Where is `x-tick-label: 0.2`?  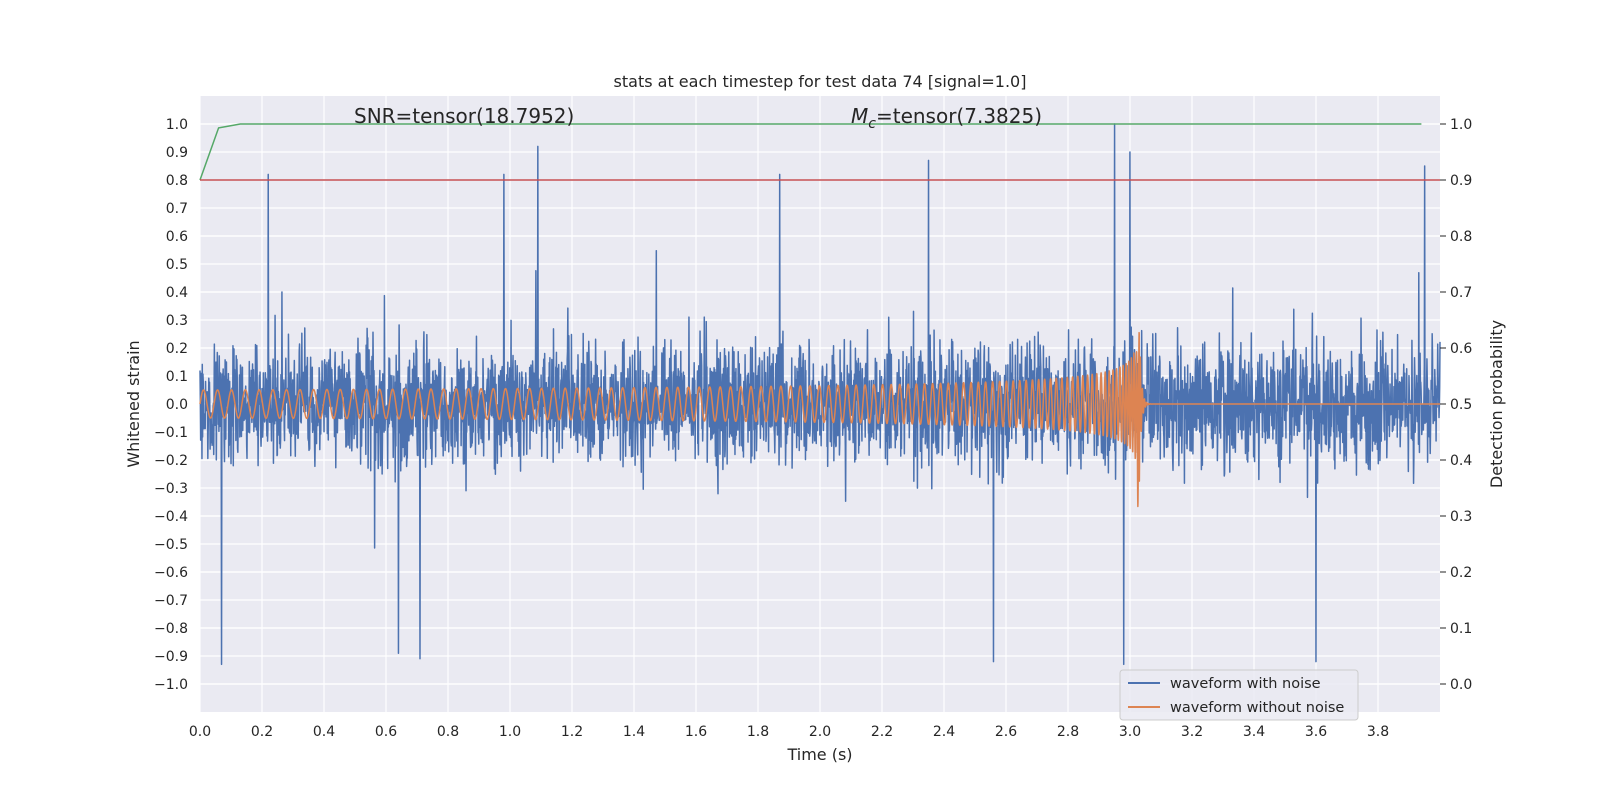 x-tick-label: 0.2 is located at coordinates (262, 732).